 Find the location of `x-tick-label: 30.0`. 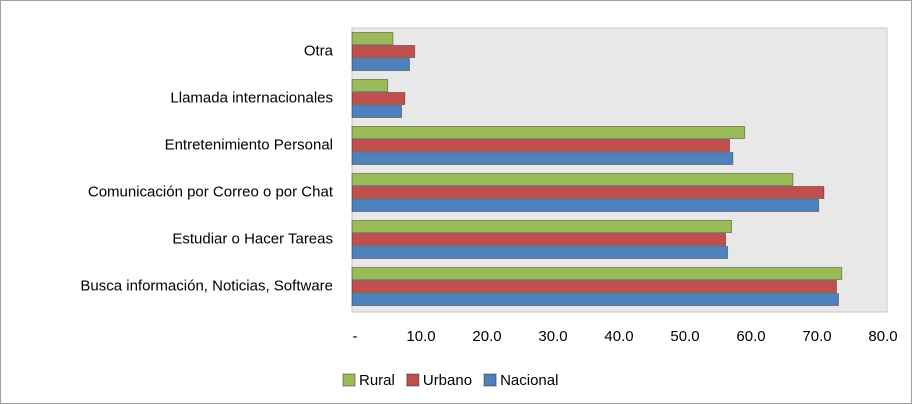

x-tick-label: 30.0 is located at coordinates (552, 336).